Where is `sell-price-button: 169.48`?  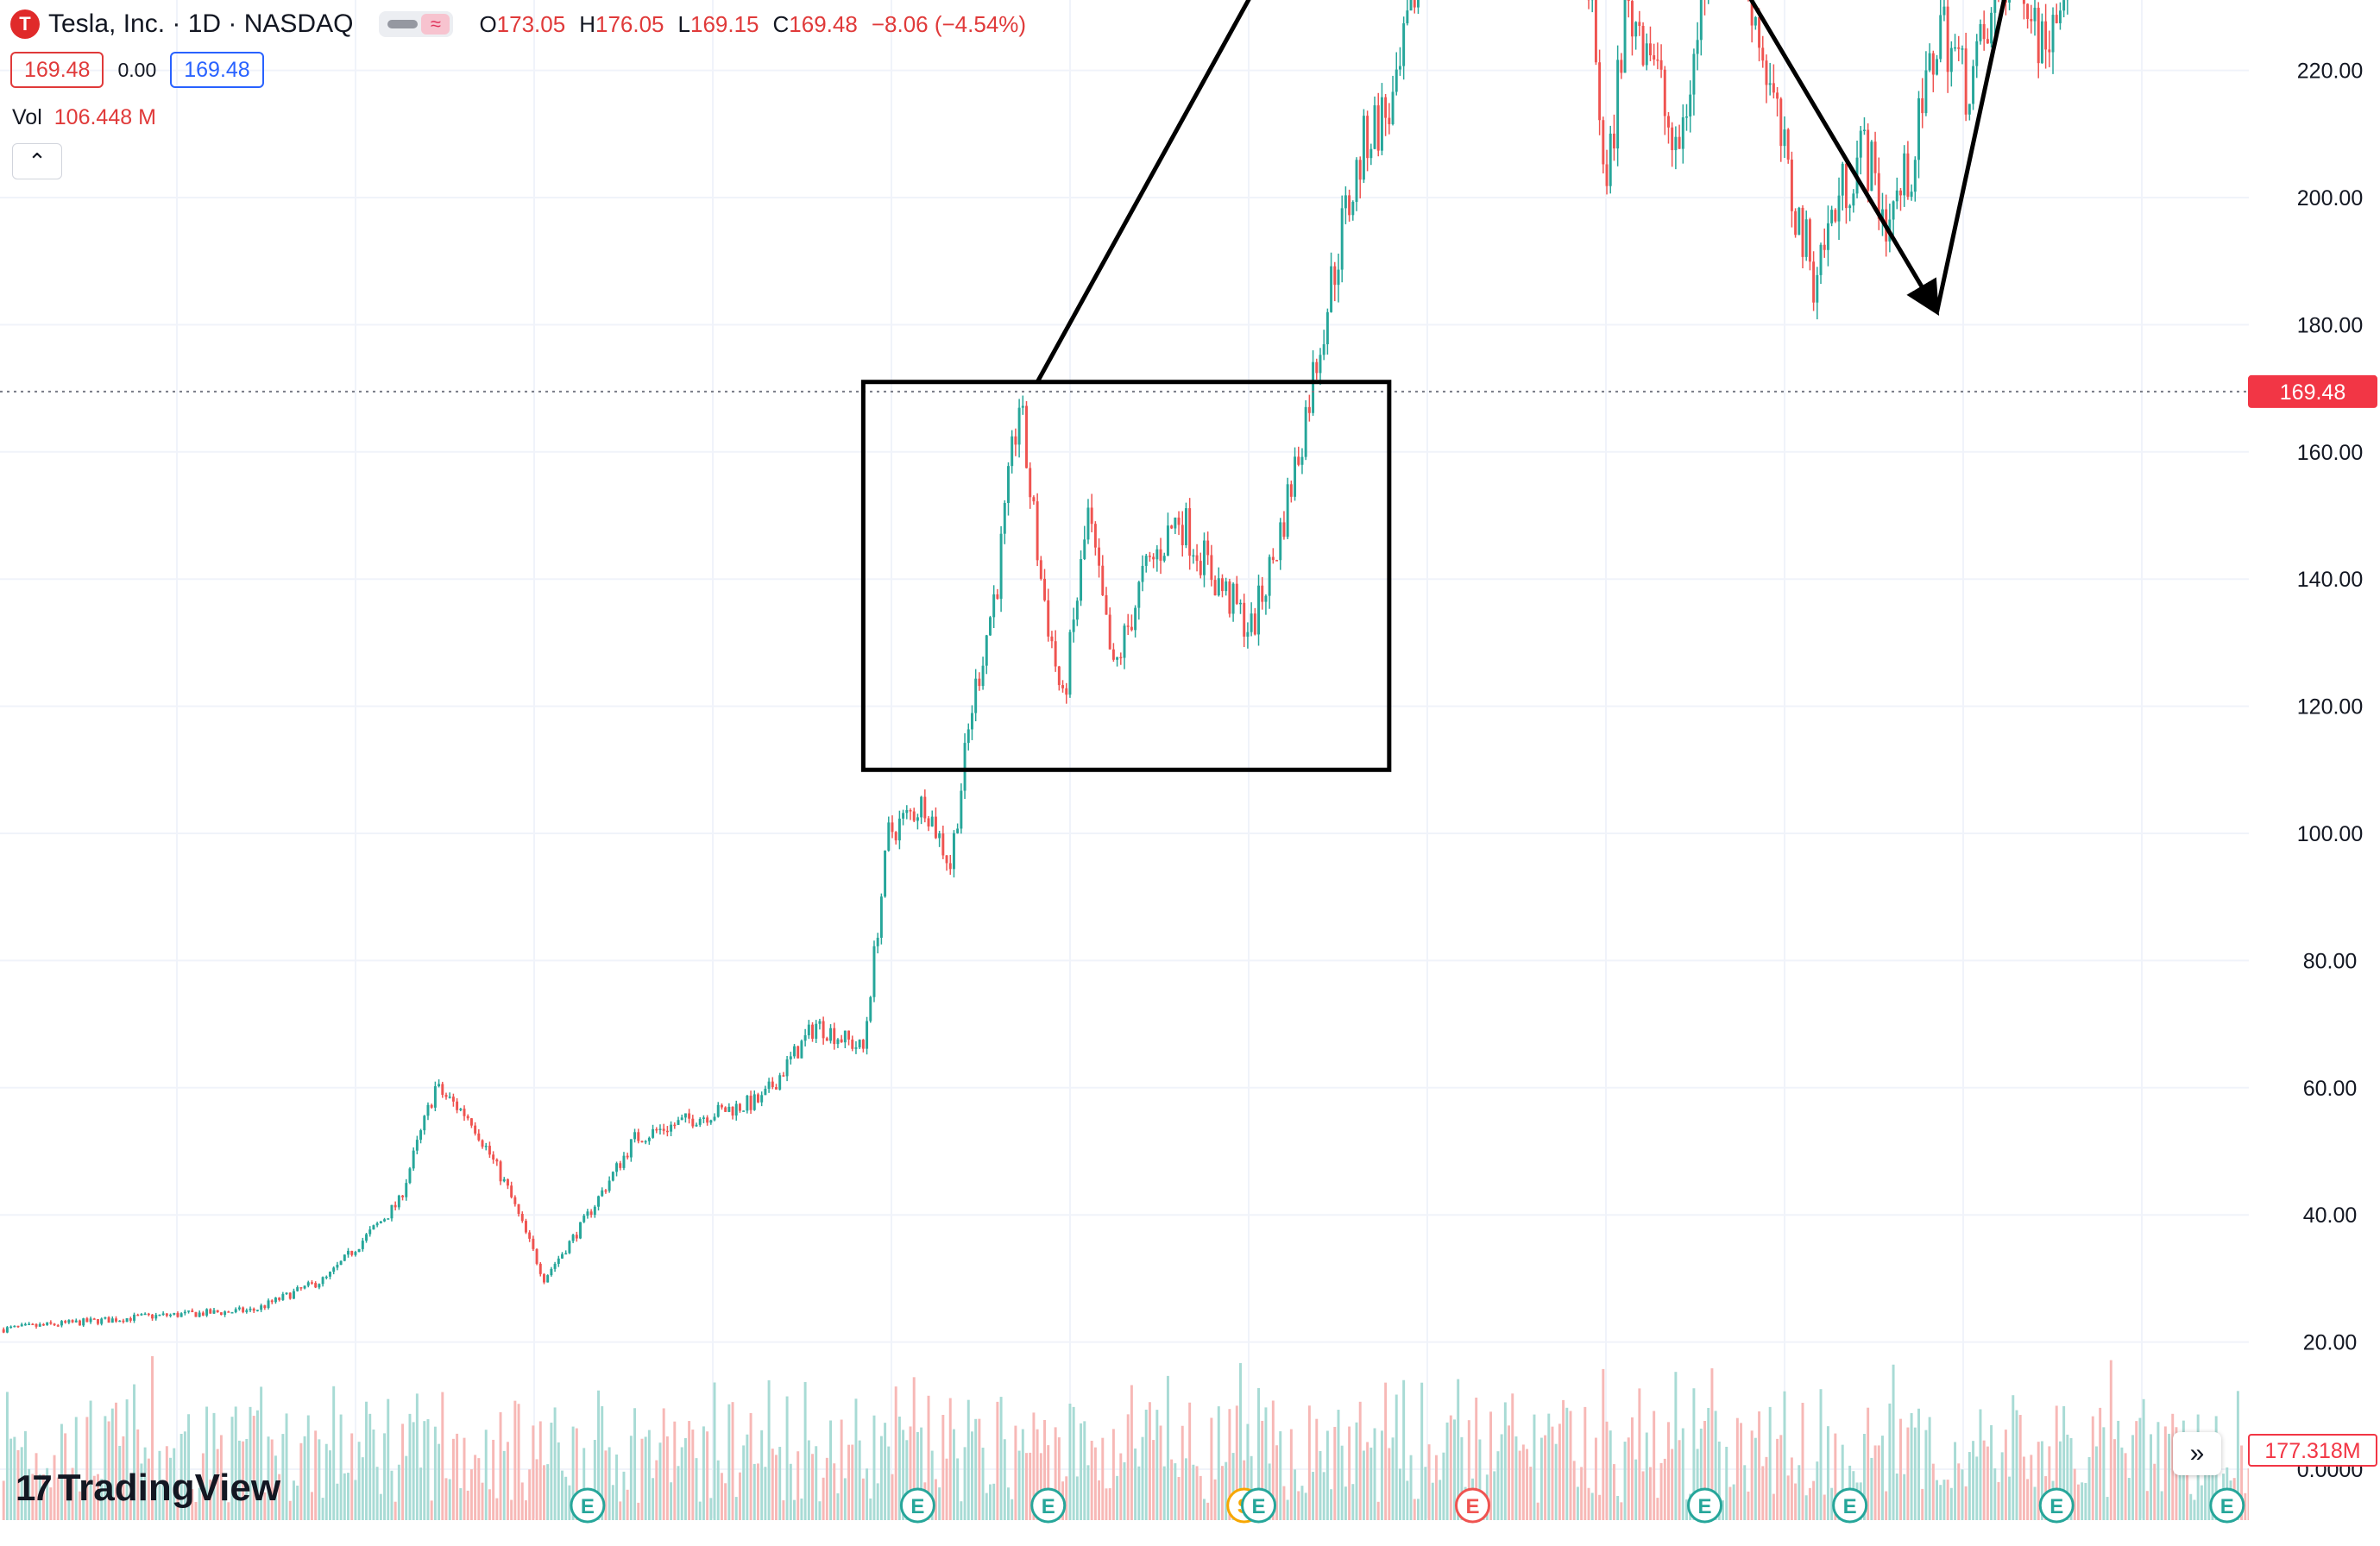 sell-price-button: 169.48 is located at coordinates (57, 70).